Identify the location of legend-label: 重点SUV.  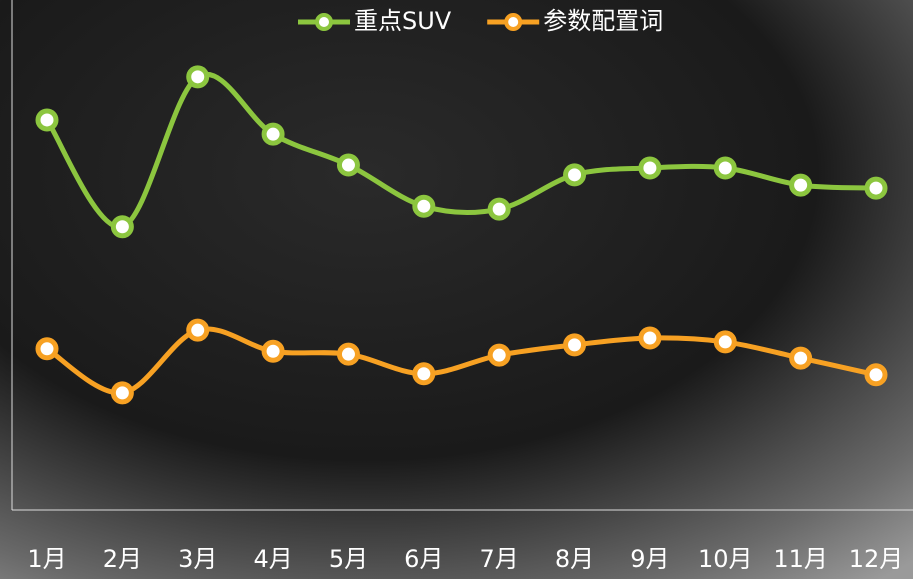
(403, 21).